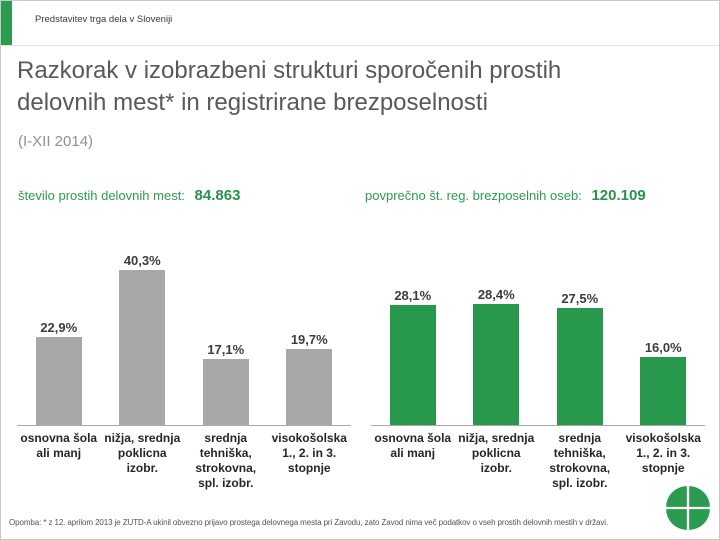 This screenshot has height=540, width=720. What do you see at coordinates (6, 23) in the screenshot?
I see `accent-stripe` at bounding box center [6, 23].